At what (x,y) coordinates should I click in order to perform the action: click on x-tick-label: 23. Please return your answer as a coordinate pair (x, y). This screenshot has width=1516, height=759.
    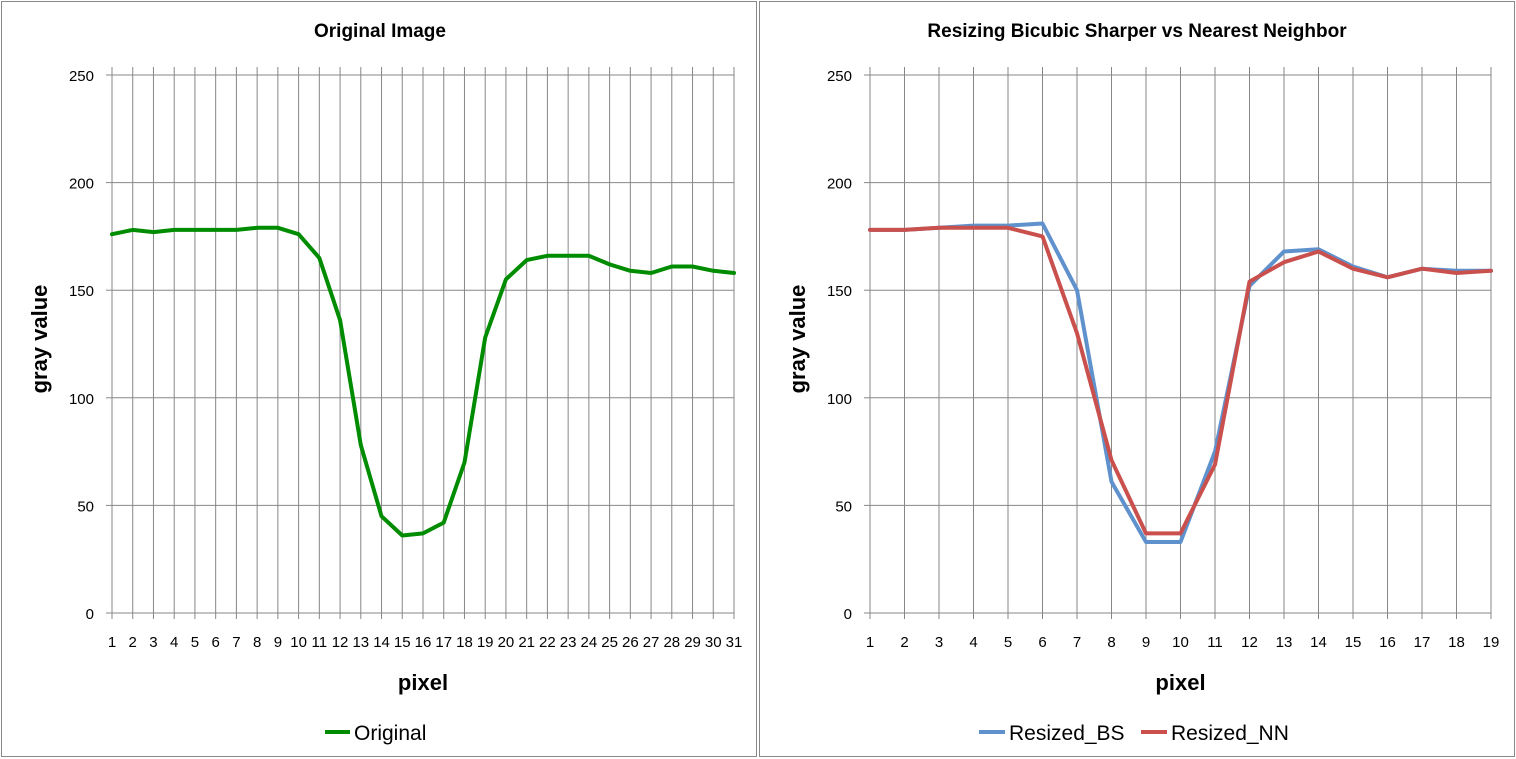
    Looking at the image, I should click on (568, 642).